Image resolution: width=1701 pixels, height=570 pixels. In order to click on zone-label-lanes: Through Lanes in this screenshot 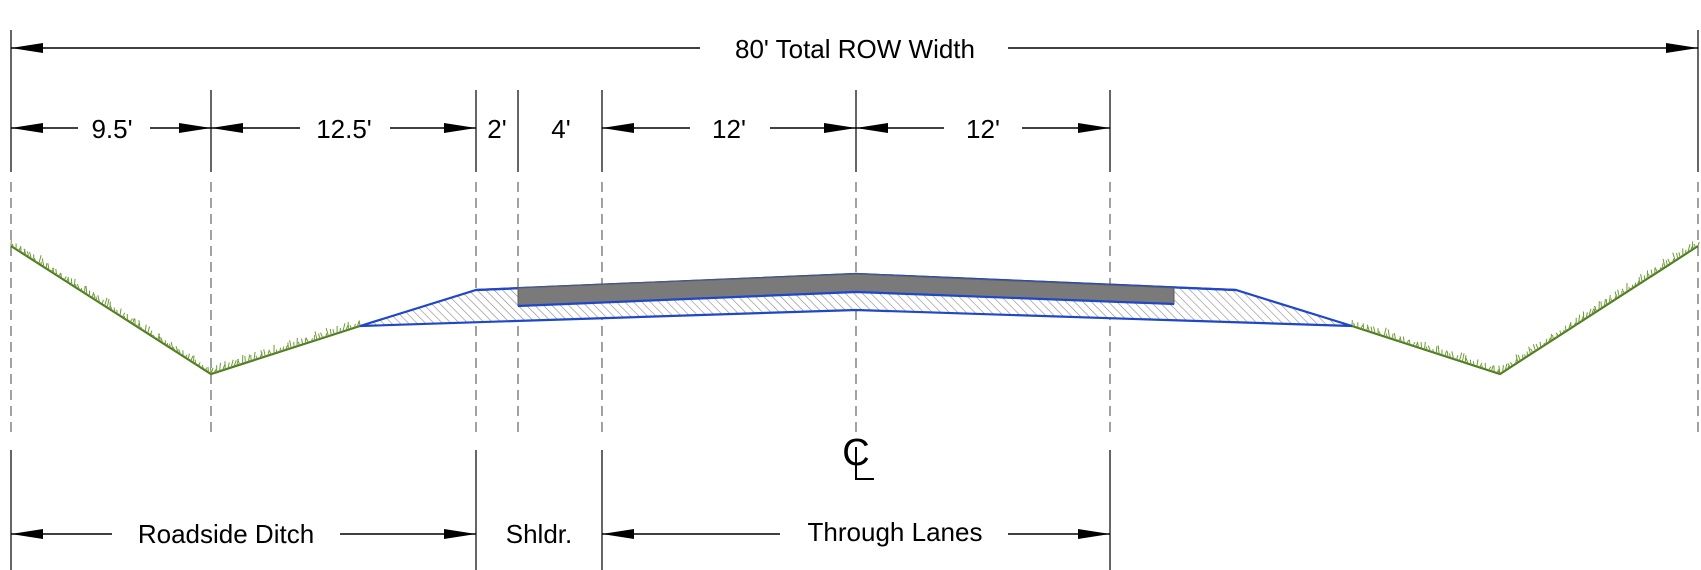, I will do `click(895, 532)`.